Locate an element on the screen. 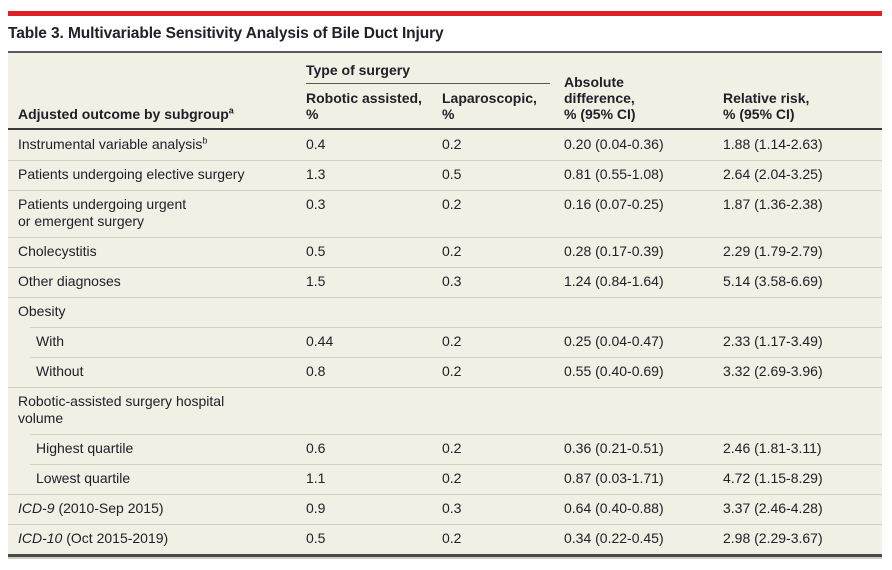  robotic-assisted-value: 1.3 is located at coordinates (316, 174).